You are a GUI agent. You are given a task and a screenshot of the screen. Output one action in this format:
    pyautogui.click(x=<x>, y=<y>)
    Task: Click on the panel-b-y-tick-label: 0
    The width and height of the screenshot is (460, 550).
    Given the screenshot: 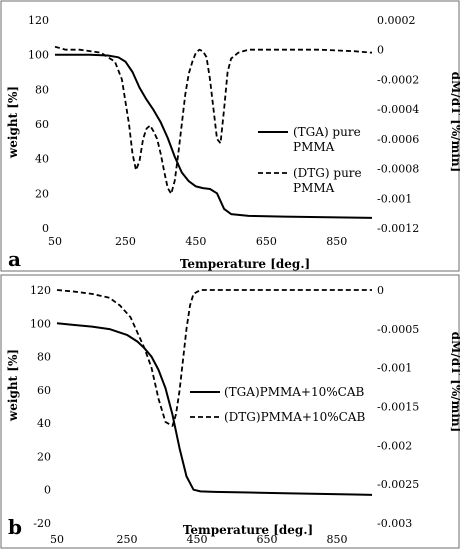 What is the action you would take?
    pyautogui.click(x=47, y=490)
    